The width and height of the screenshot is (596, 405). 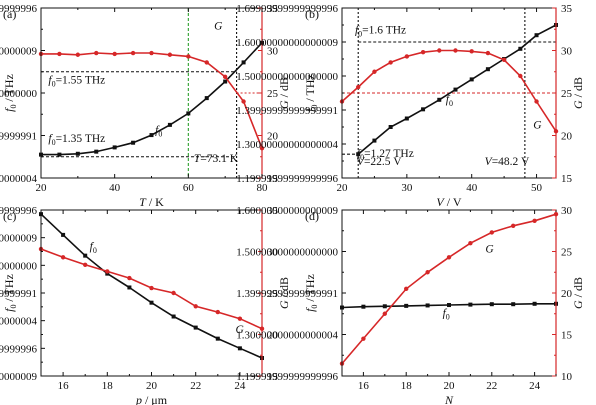 What do you see at coordinates (537, 188) in the screenshot?
I see `x-tick-label: 50` at bounding box center [537, 188].